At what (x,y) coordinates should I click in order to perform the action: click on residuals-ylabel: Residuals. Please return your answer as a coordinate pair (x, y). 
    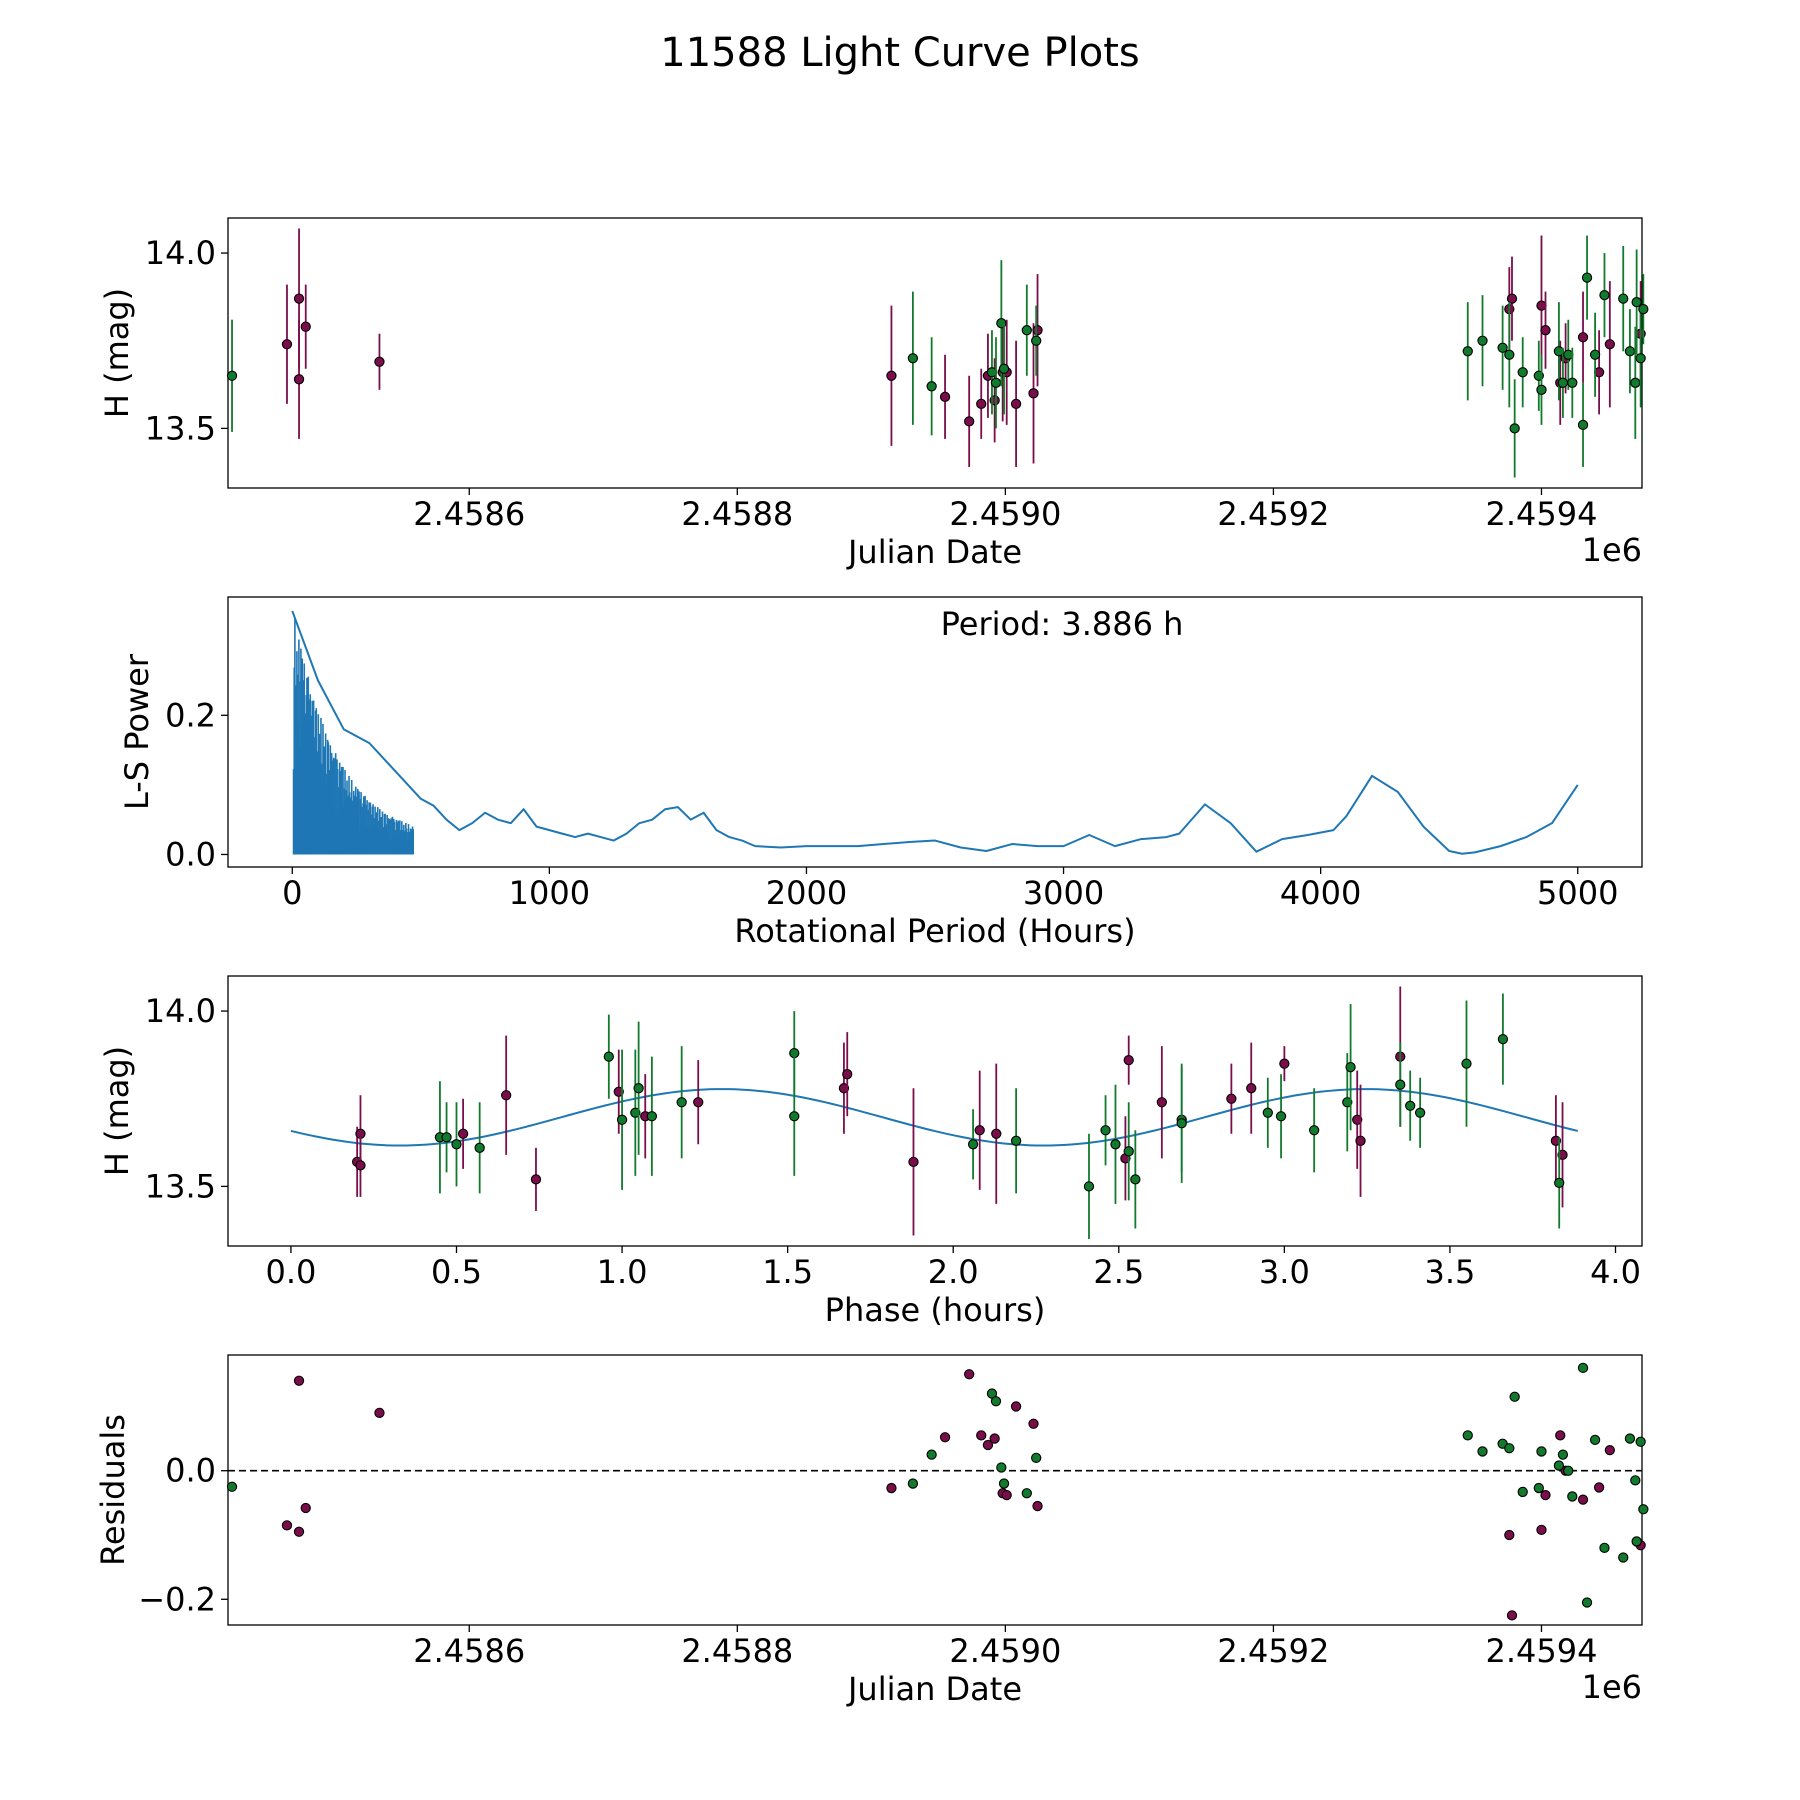
    Looking at the image, I should click on (113, 1490).